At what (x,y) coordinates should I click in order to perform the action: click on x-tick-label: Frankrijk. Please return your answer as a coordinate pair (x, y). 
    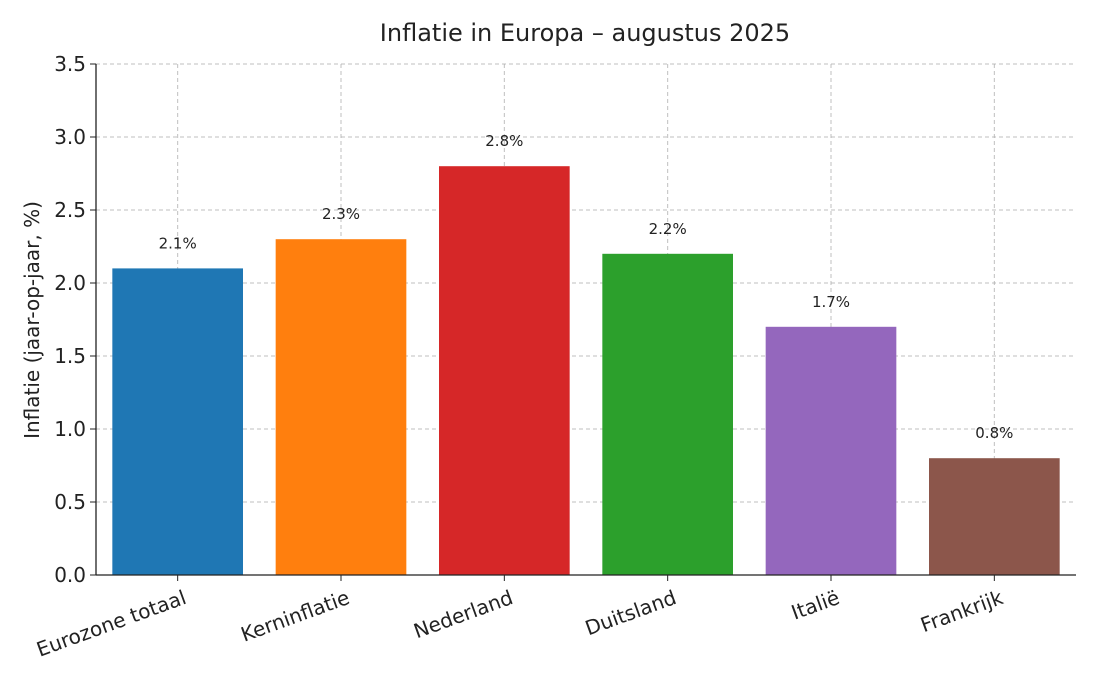
    Looking at the image, I should click on (961, 611).